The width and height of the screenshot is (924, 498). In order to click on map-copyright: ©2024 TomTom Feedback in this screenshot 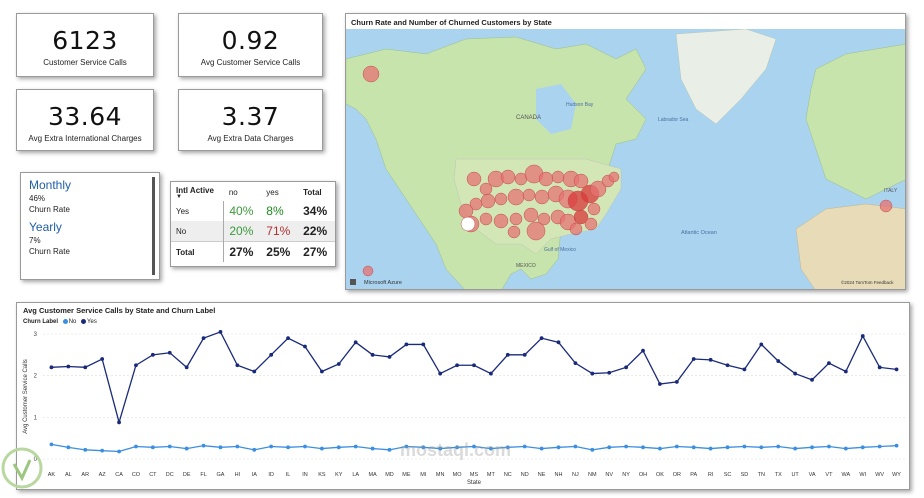, I will do `click(867, 282)`.